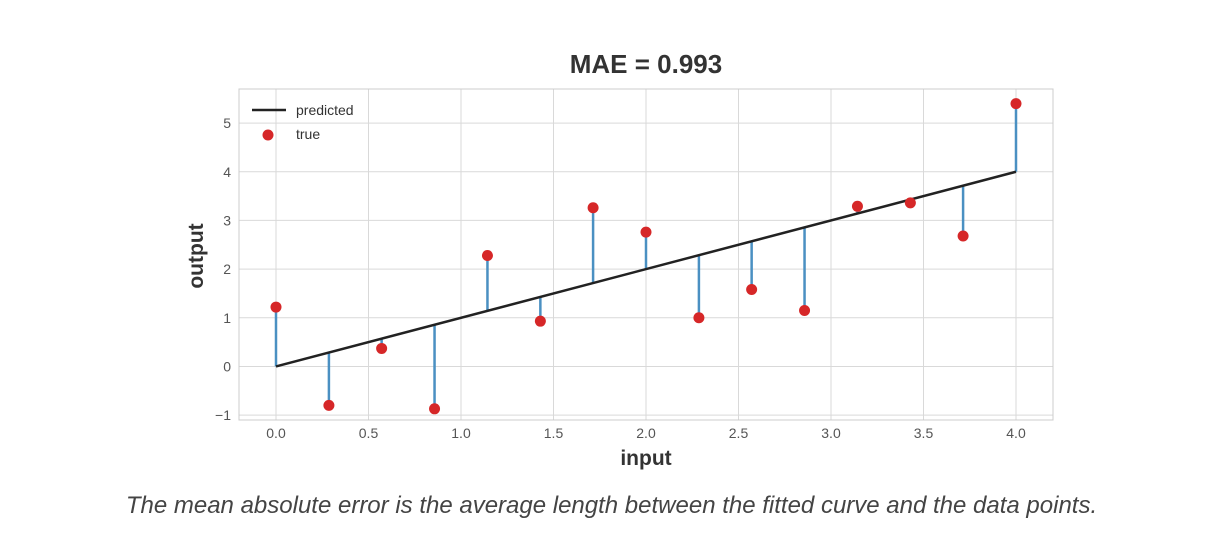 The height and width of the screenshot is (549, 1223). Describe the element at coordinates (303, 122) in the screenshot. I see `legend: predicted true` at that location.